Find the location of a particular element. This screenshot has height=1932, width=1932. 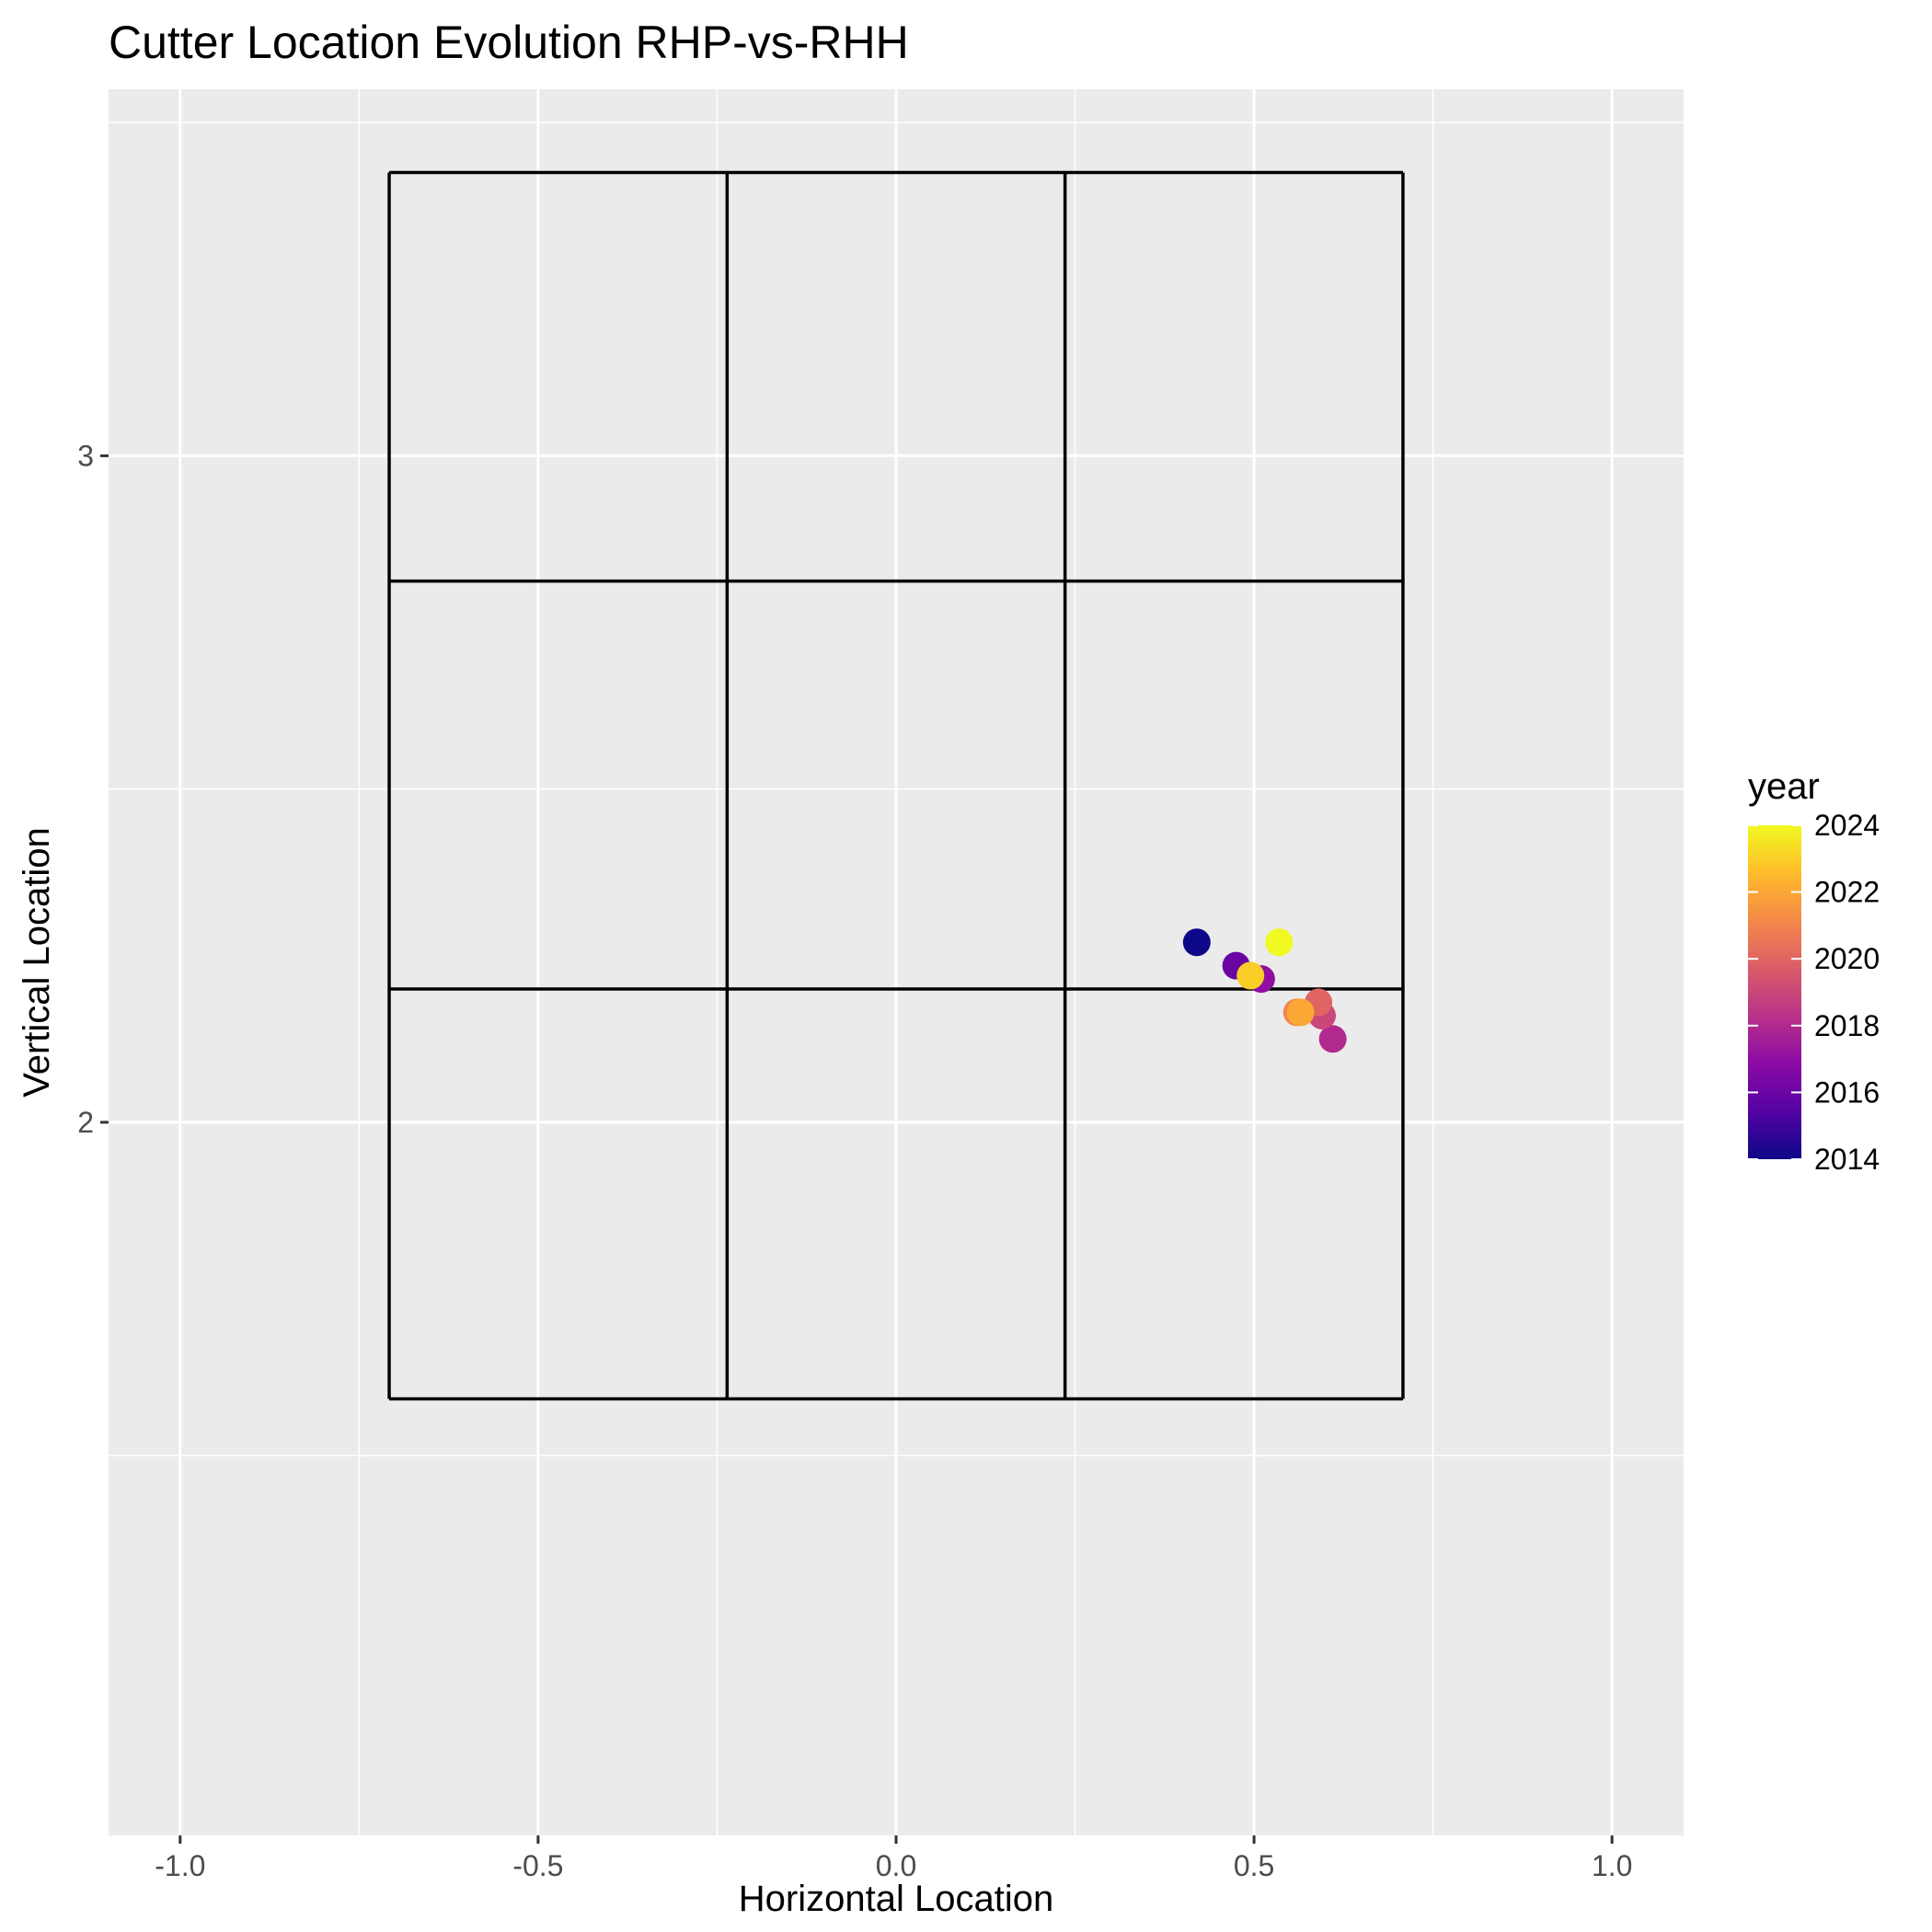

y-tick-label: 3 is located at coordinates (85, 455).